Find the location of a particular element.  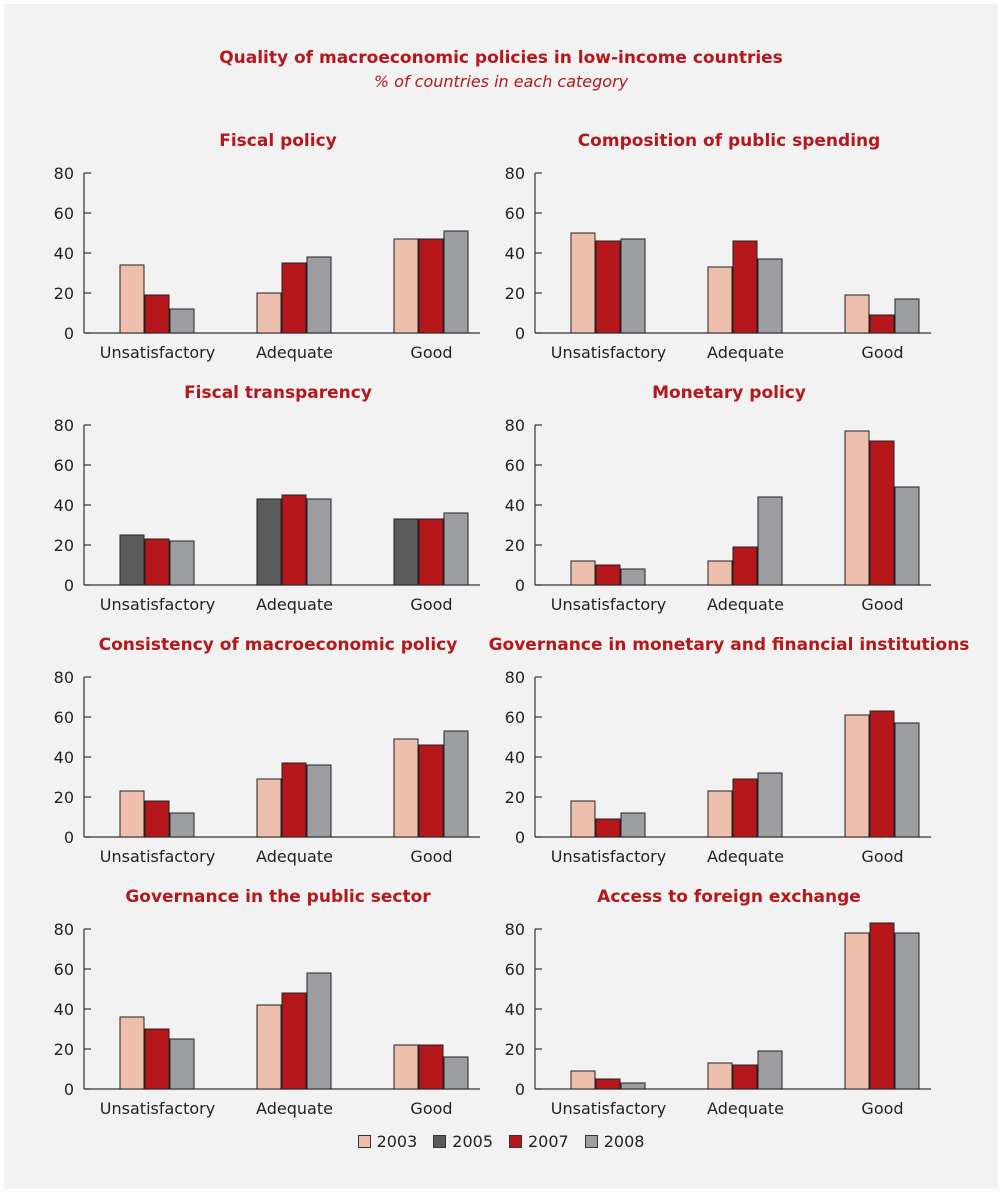

chart-title: Fiscal policy is located at coordinates (278, 141).